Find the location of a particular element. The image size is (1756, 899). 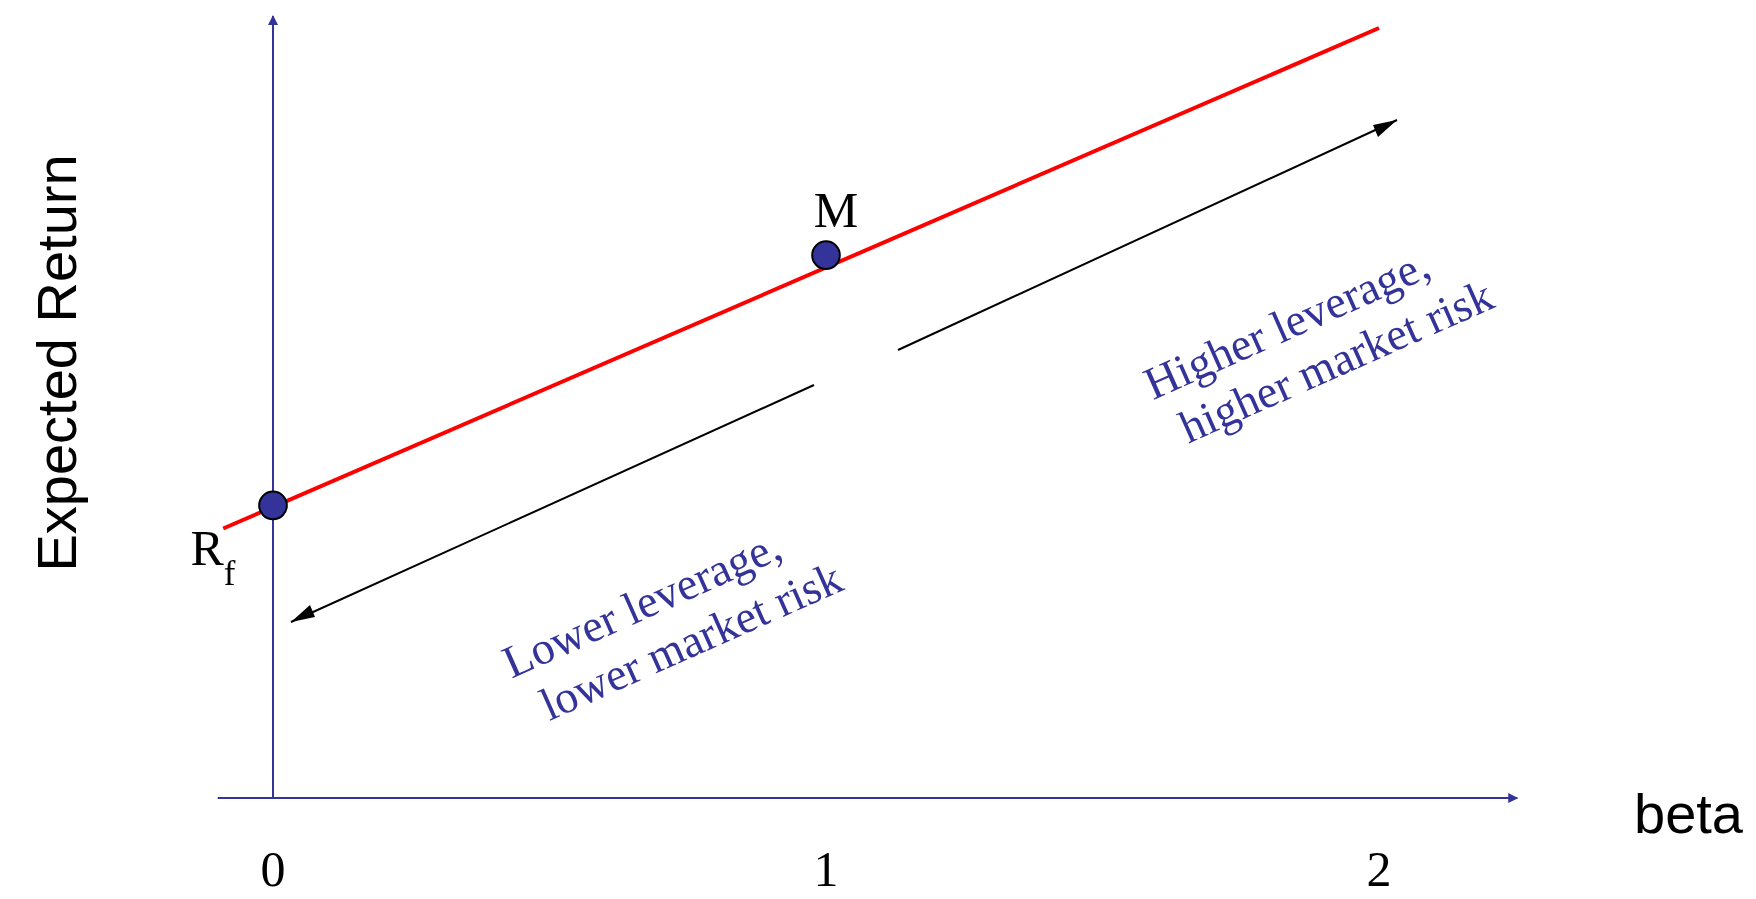

annotation: R$_{f}$ is located at coordinates (213, 556).